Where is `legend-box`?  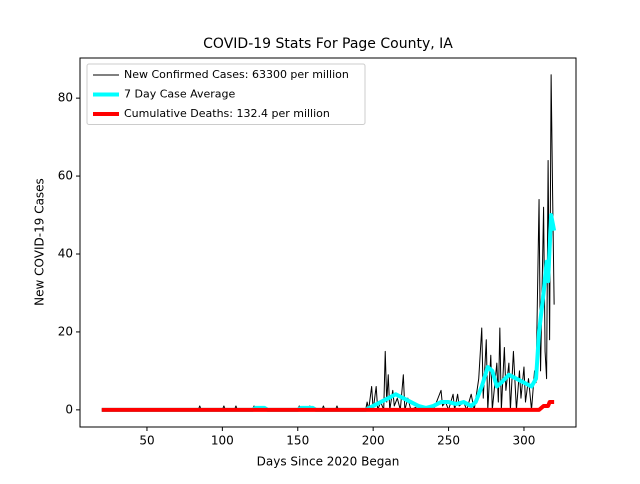 legend-box is located at coordinates (226, 94).